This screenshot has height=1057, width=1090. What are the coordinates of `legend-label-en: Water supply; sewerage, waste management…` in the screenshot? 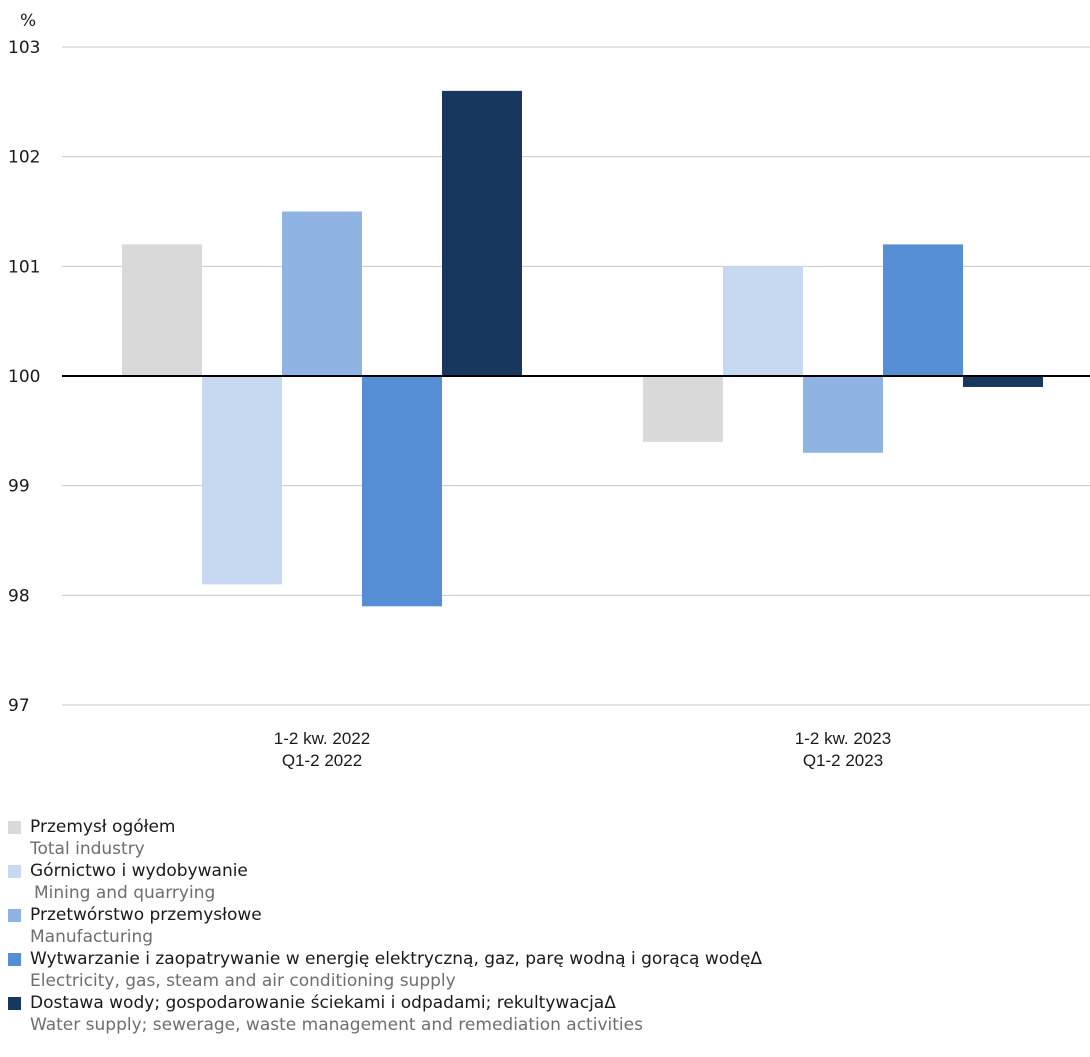 It's located at (336, 1025).